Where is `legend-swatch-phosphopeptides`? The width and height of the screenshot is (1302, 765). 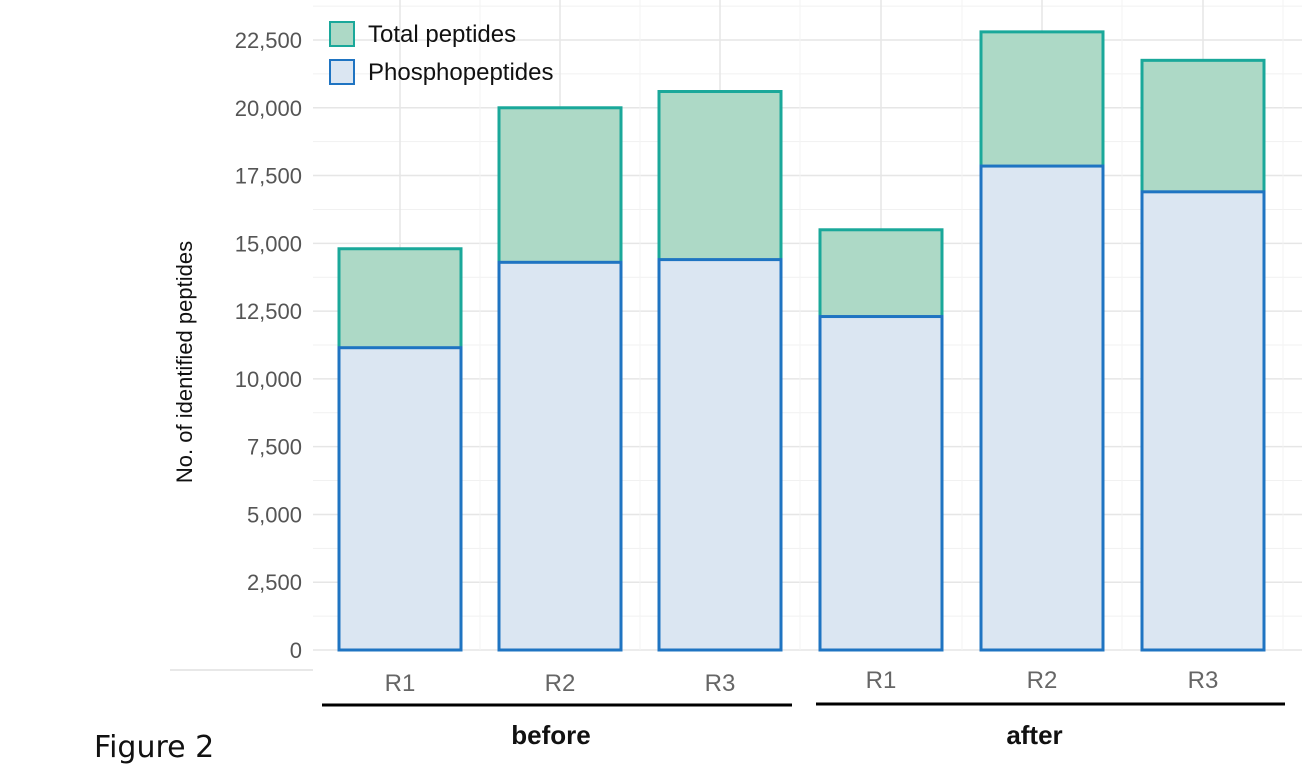 legend-swatch-phosphopeptides is located at coordinates (342, 72).